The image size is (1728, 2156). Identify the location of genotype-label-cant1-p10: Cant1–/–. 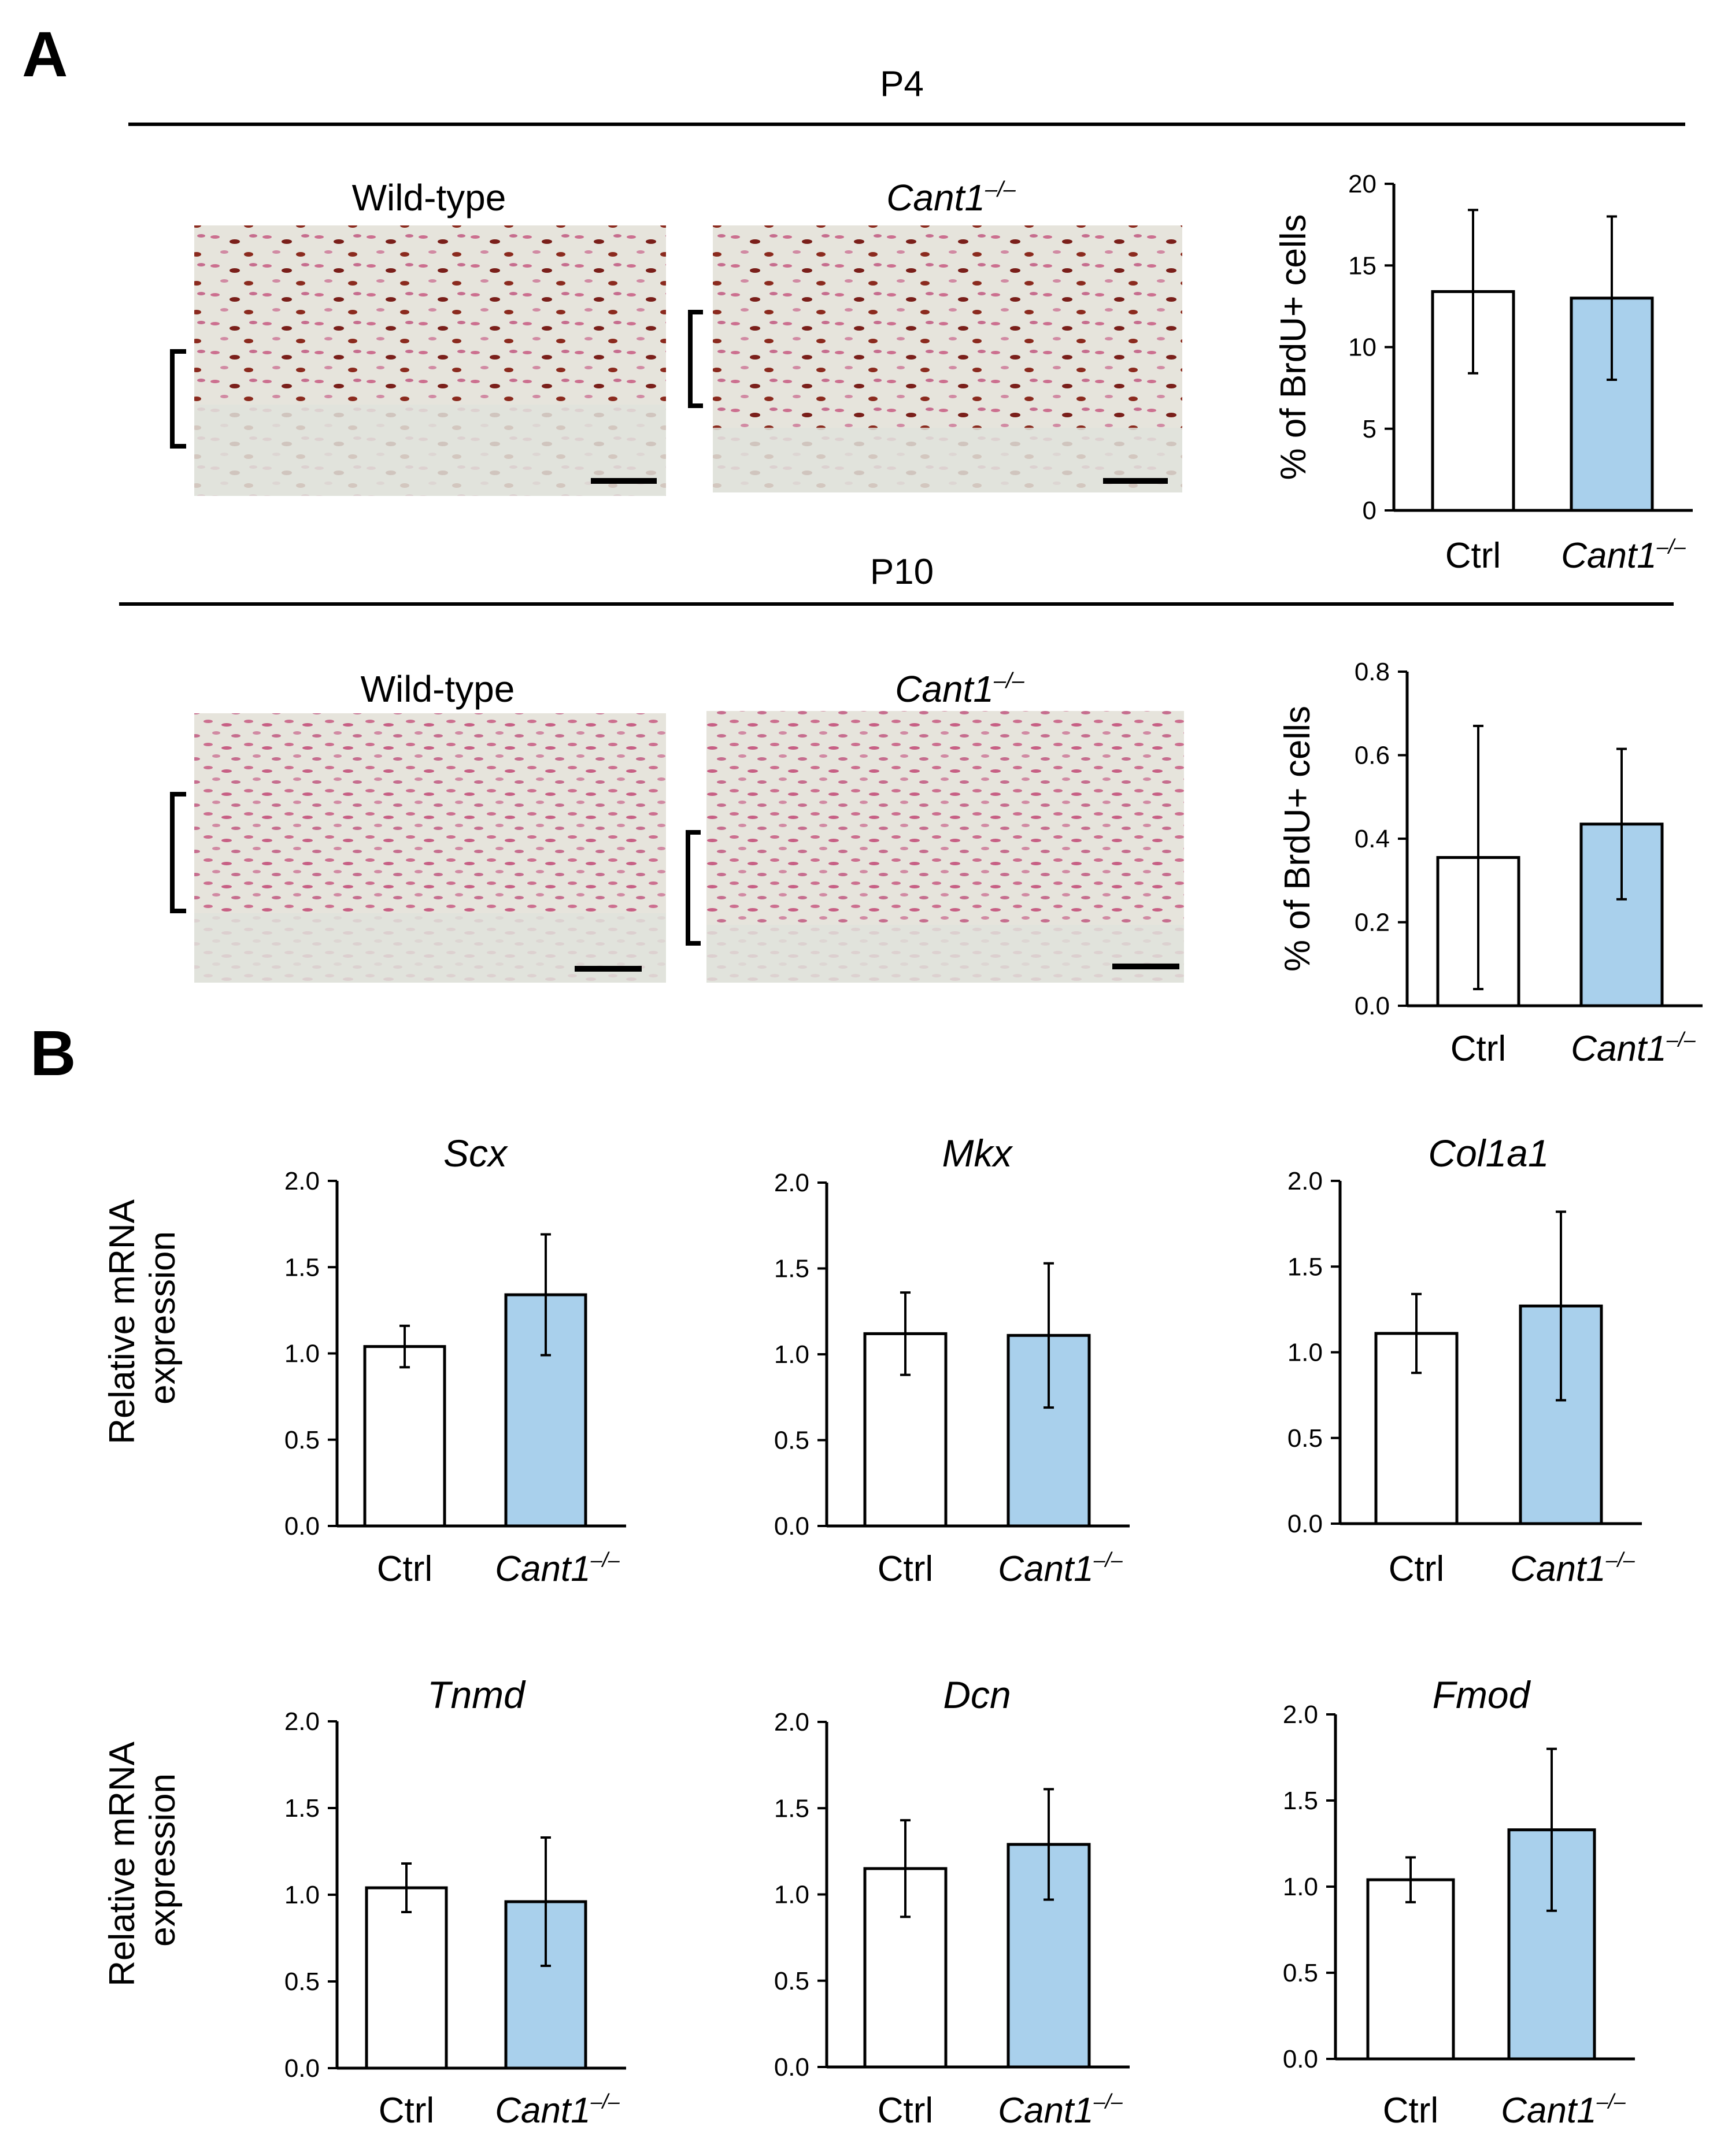
(959, 689).